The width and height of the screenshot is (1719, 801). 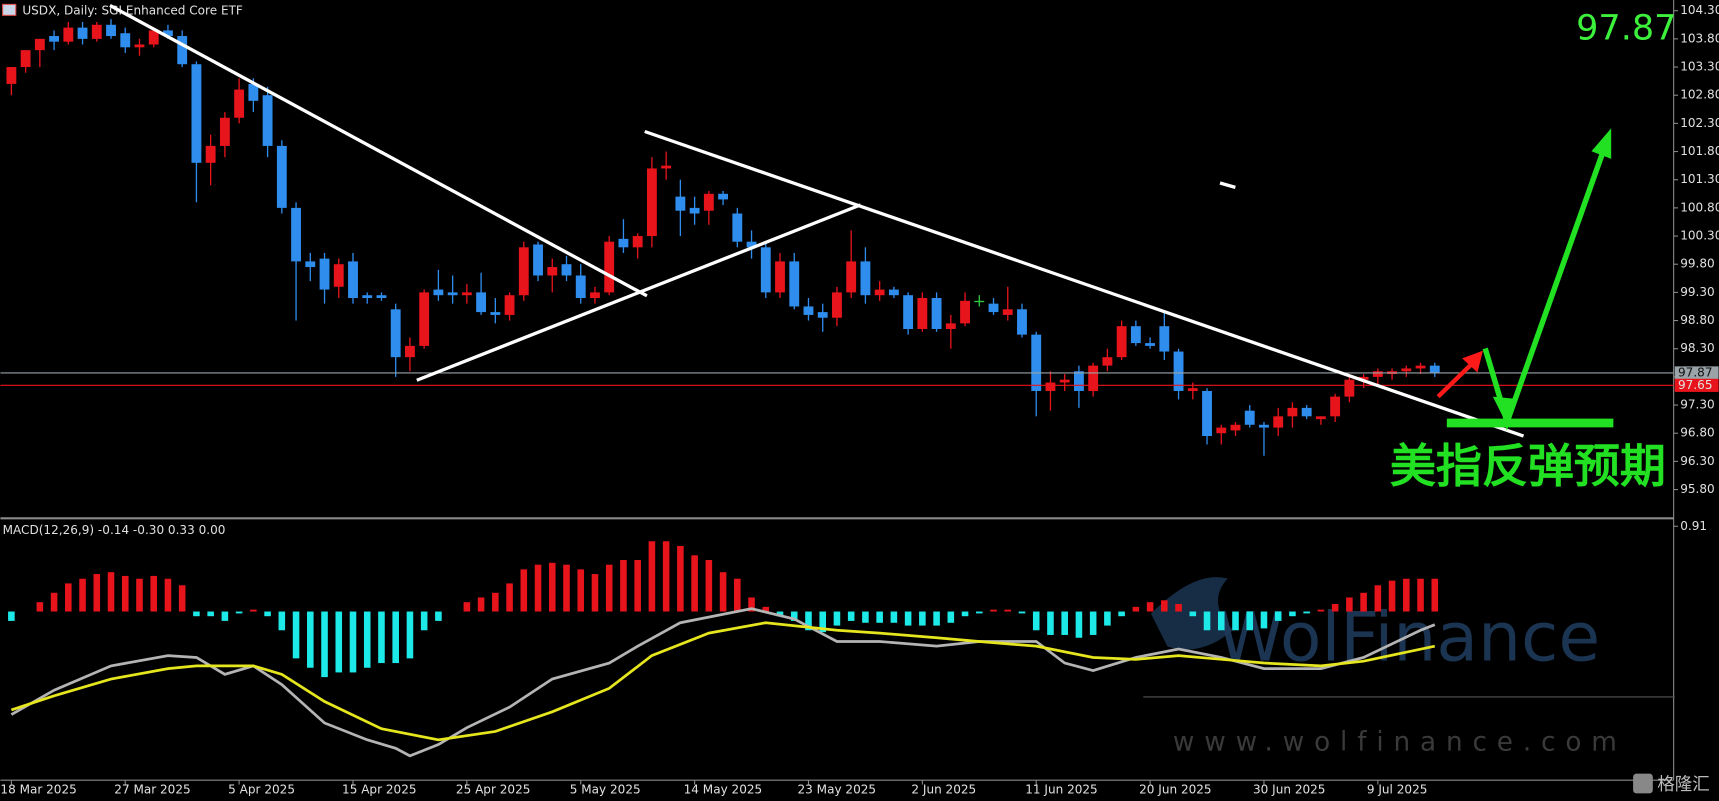 I want to click on x-tick-label: 2 Jun 2025, so click(x=943, y=790).